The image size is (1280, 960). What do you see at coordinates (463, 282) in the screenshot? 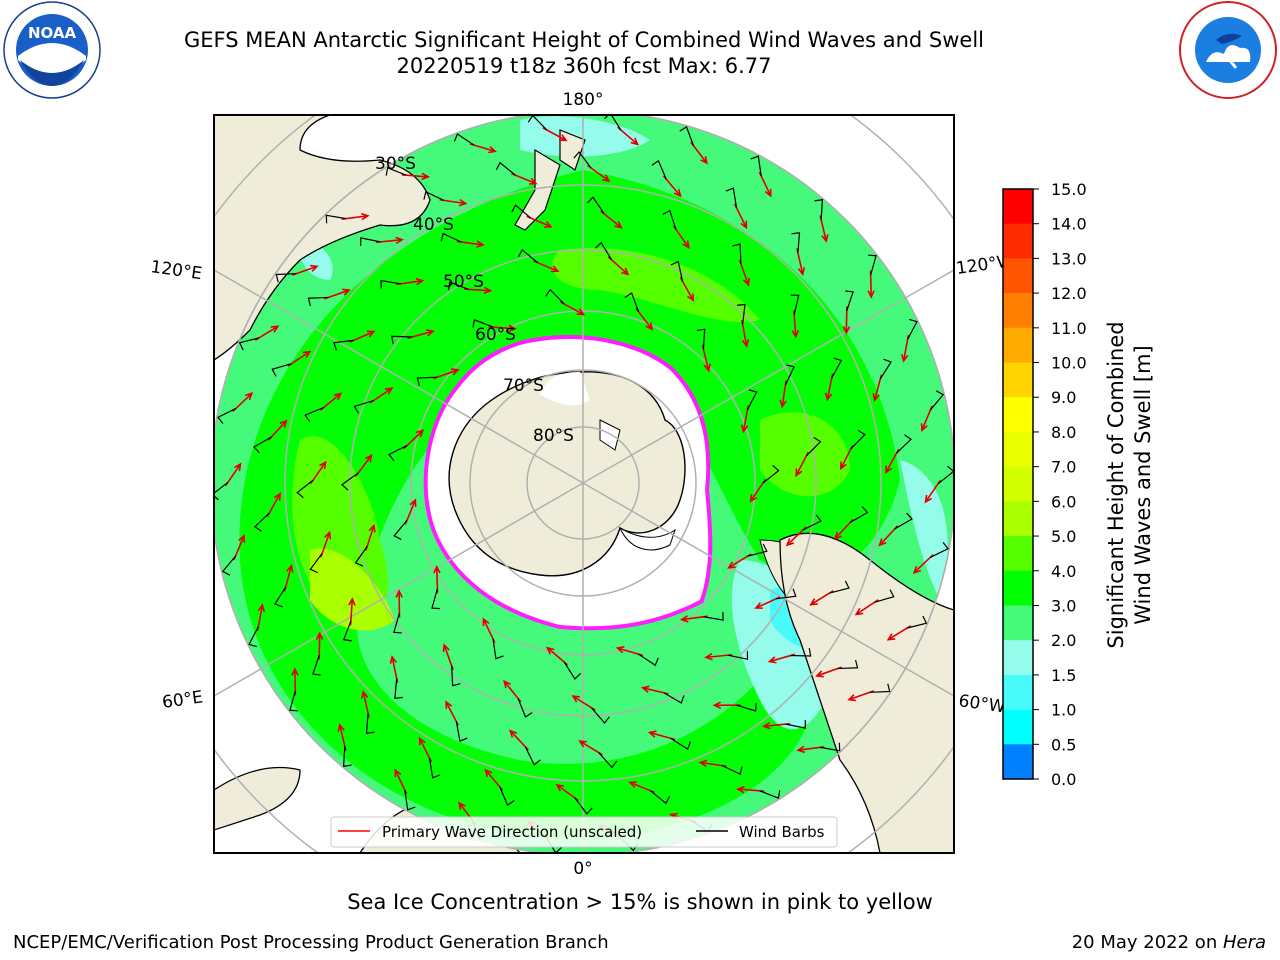
I see `lat-label-50s: 50°S` at bounding box center [463, 282].